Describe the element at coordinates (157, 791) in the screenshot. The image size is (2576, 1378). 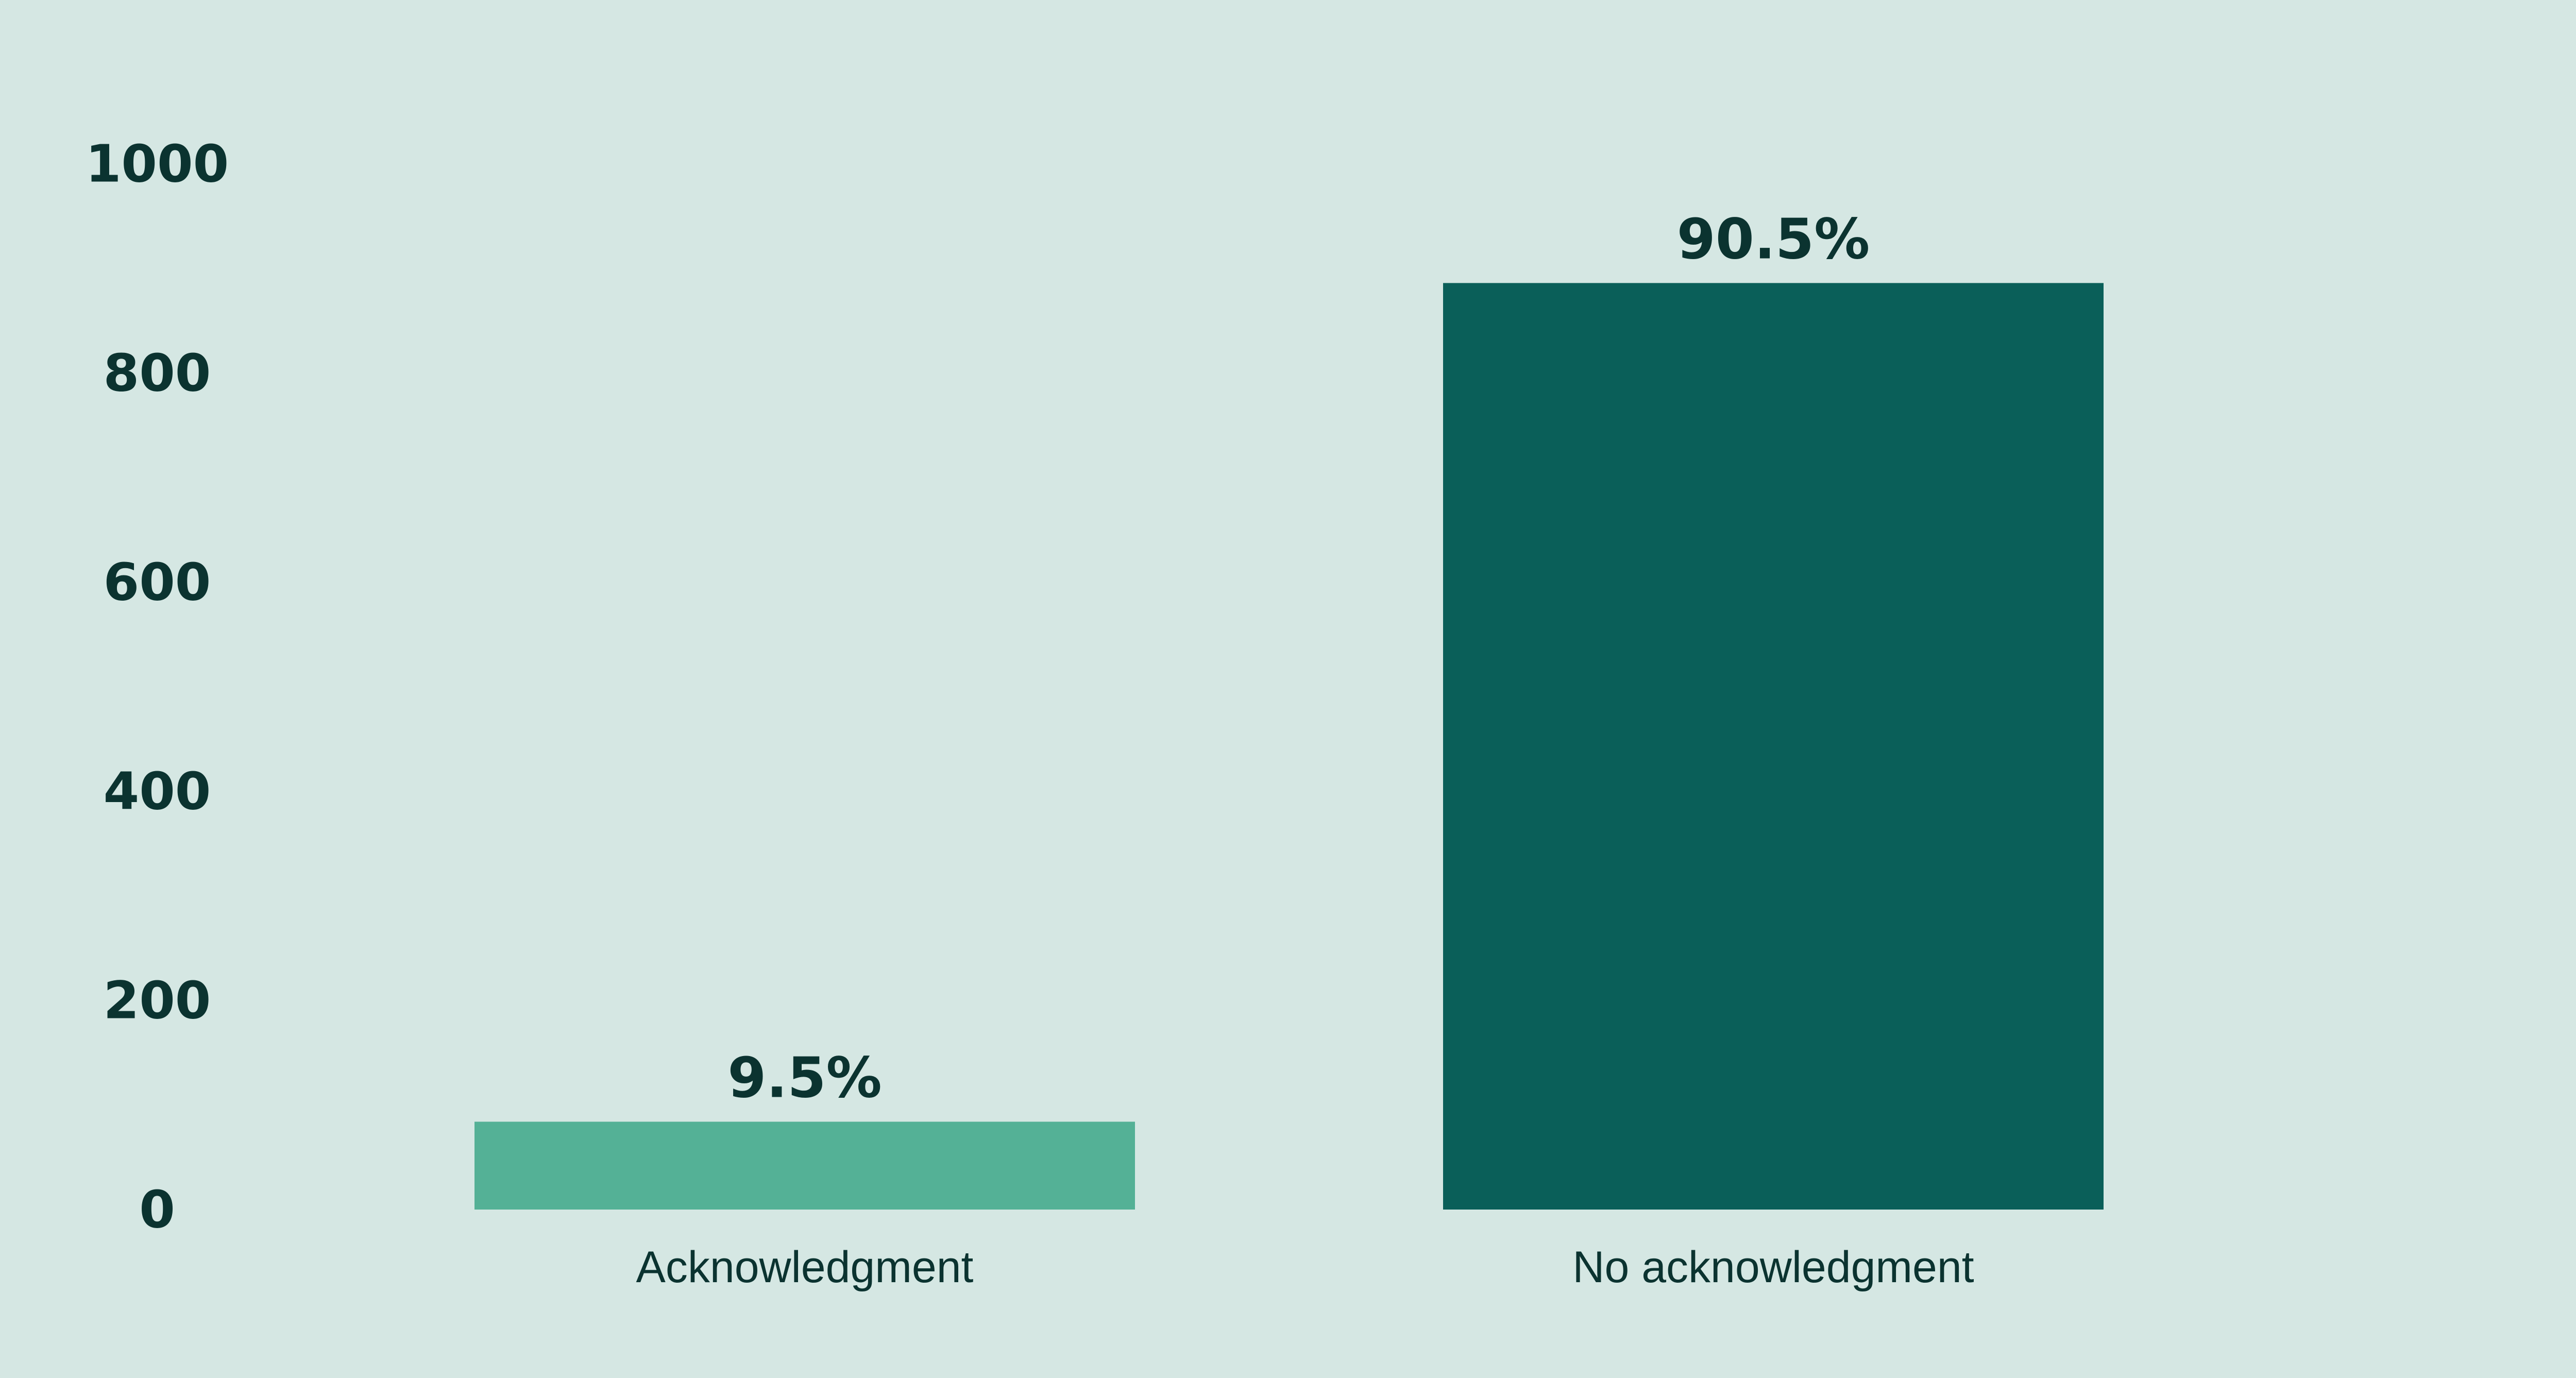
I see `y-tick-label: 400` at that location.